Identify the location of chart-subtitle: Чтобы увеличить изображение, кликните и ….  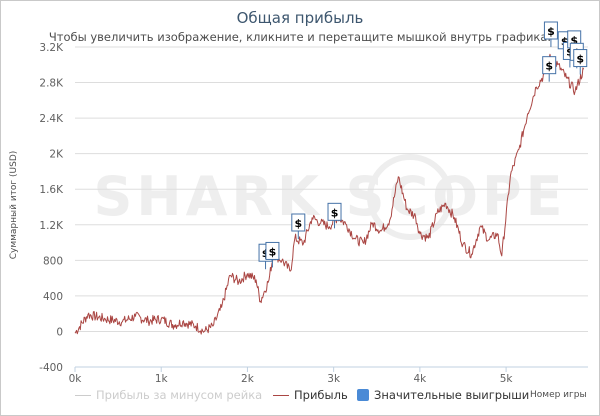
(300, 37).